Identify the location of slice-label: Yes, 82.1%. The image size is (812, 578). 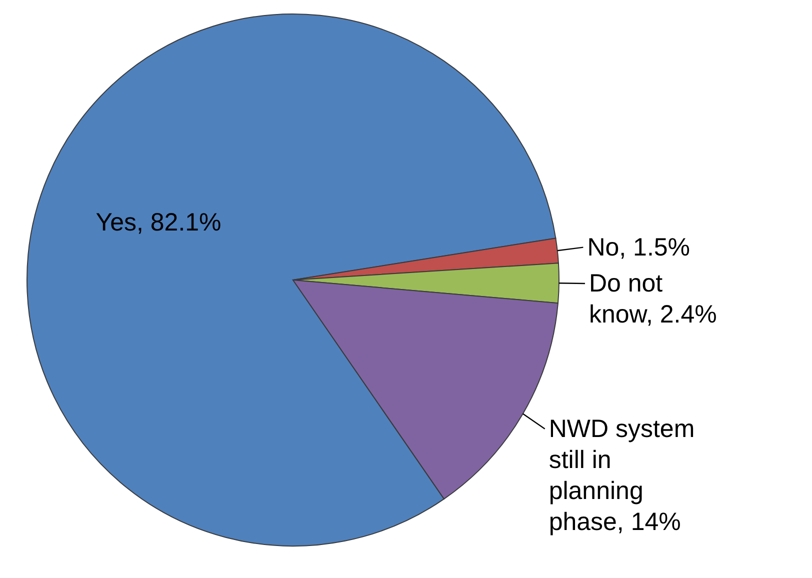
(159, 222).